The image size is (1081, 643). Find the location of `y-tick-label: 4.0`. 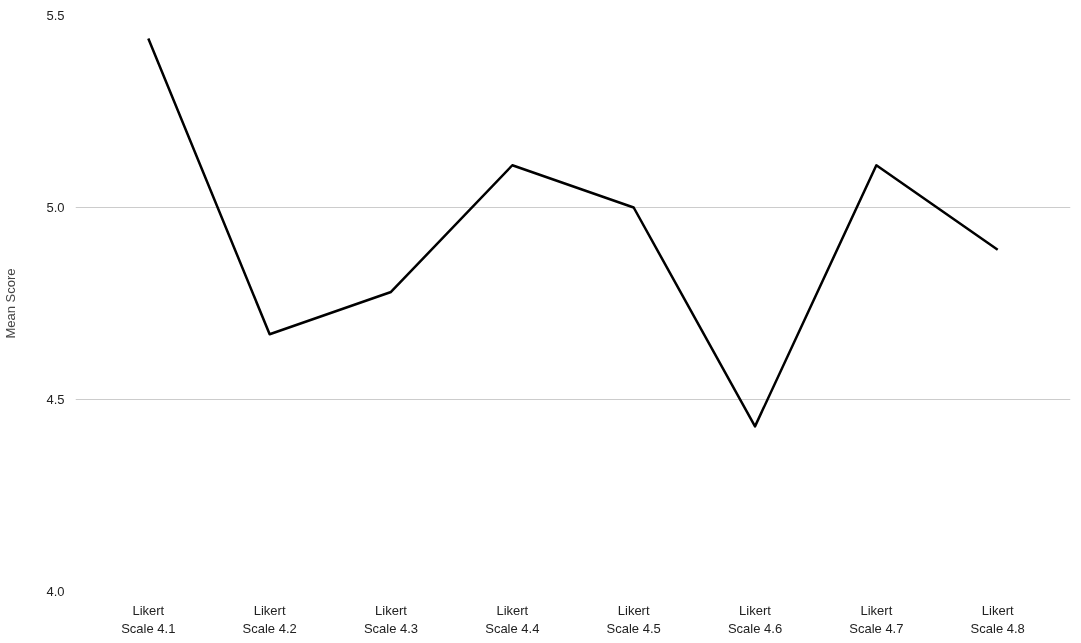

y-tick-label: 4.0 is located at coordinates (55, 591).